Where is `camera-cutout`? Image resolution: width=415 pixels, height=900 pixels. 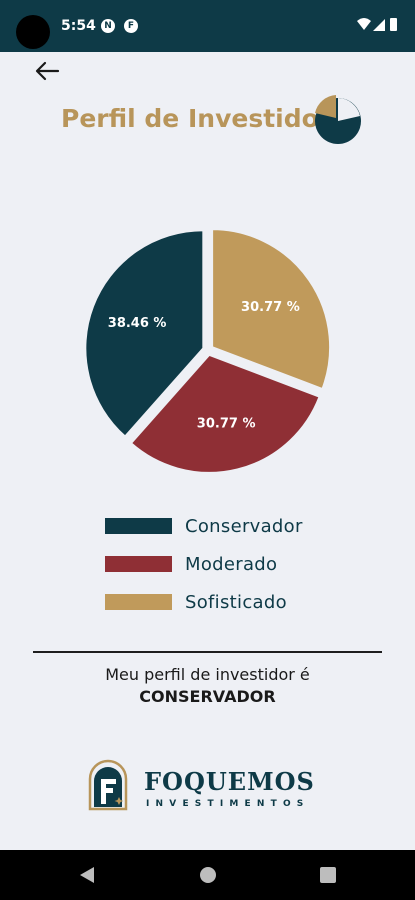 camera-cutout is located at coordinates (33, 32).